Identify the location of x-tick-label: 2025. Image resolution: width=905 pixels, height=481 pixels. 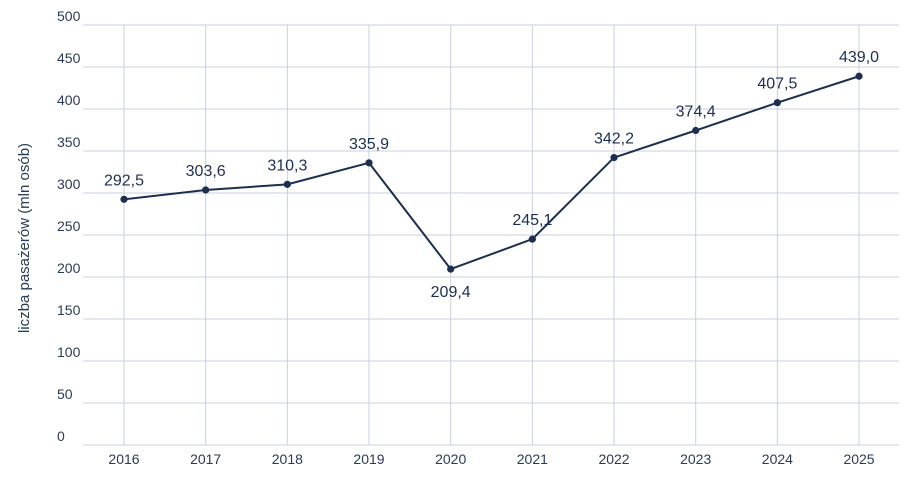
(858, 459).